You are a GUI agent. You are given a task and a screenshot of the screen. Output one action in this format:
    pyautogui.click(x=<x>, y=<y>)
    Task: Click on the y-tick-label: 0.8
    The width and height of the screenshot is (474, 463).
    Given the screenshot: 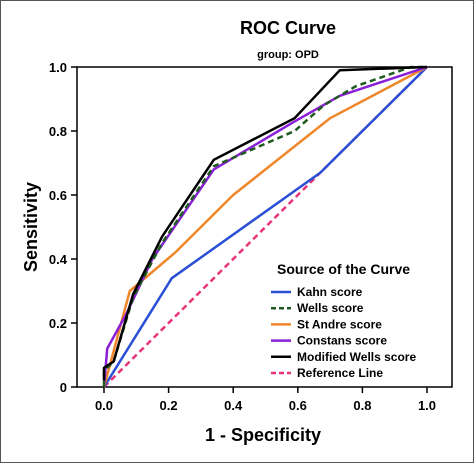 What is the action you would take?
    pyautogui.click(x=58, y=131)
    